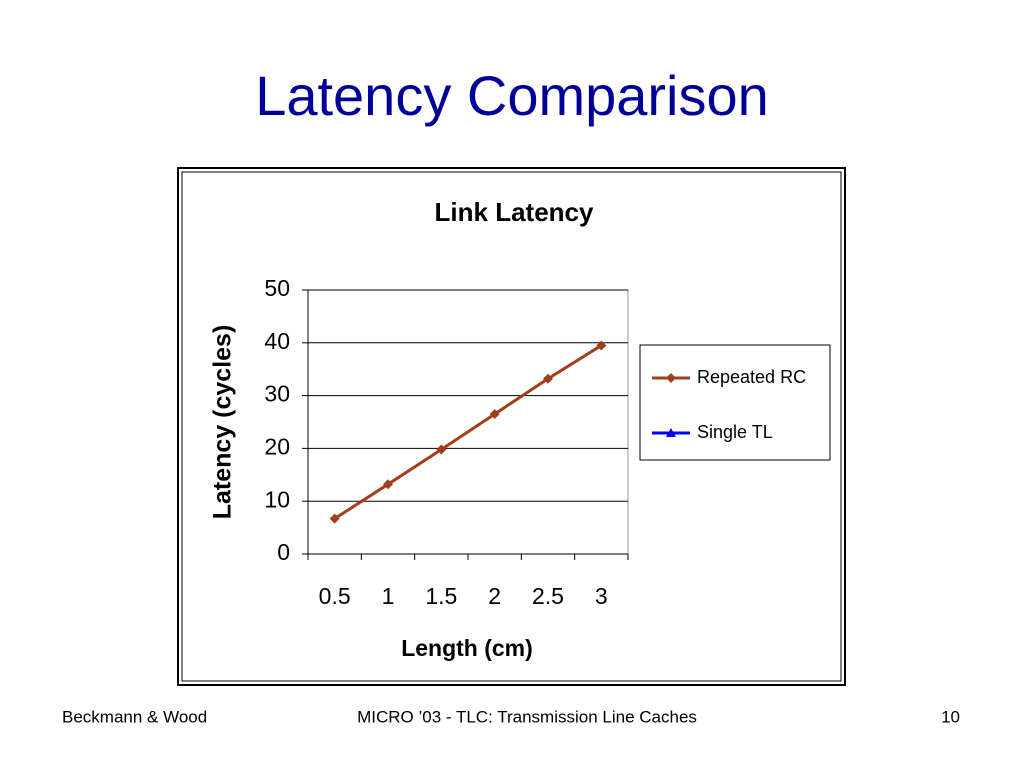 The width and height of the screenshot is (1024, 768). Describe the element at coordinates (277, 394) in the screenshot. I see `y-tick-label: 30` at that location.